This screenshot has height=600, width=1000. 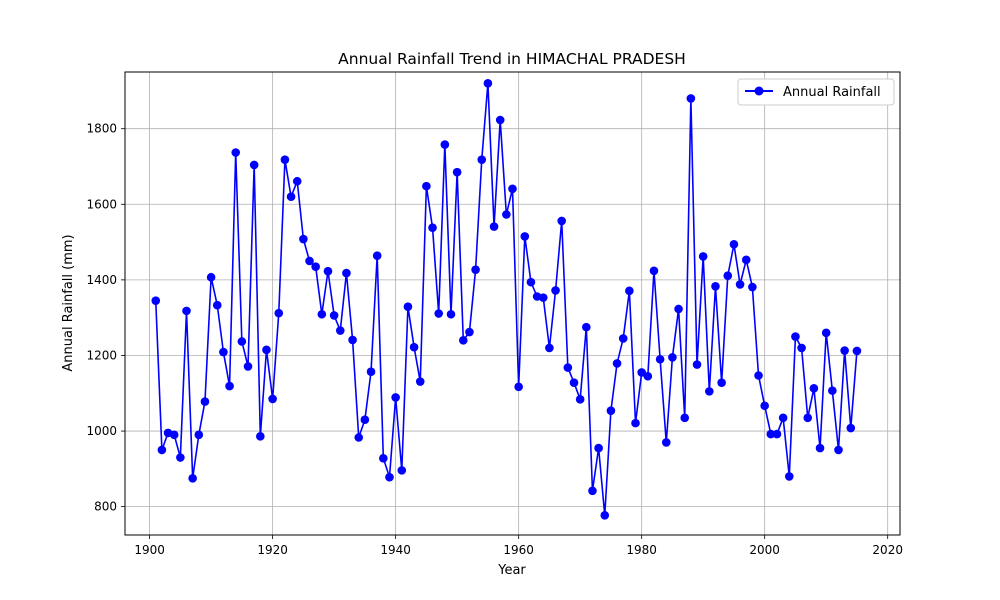 I want to click on x-tick-label: 1980, so click(x=641, y=550).